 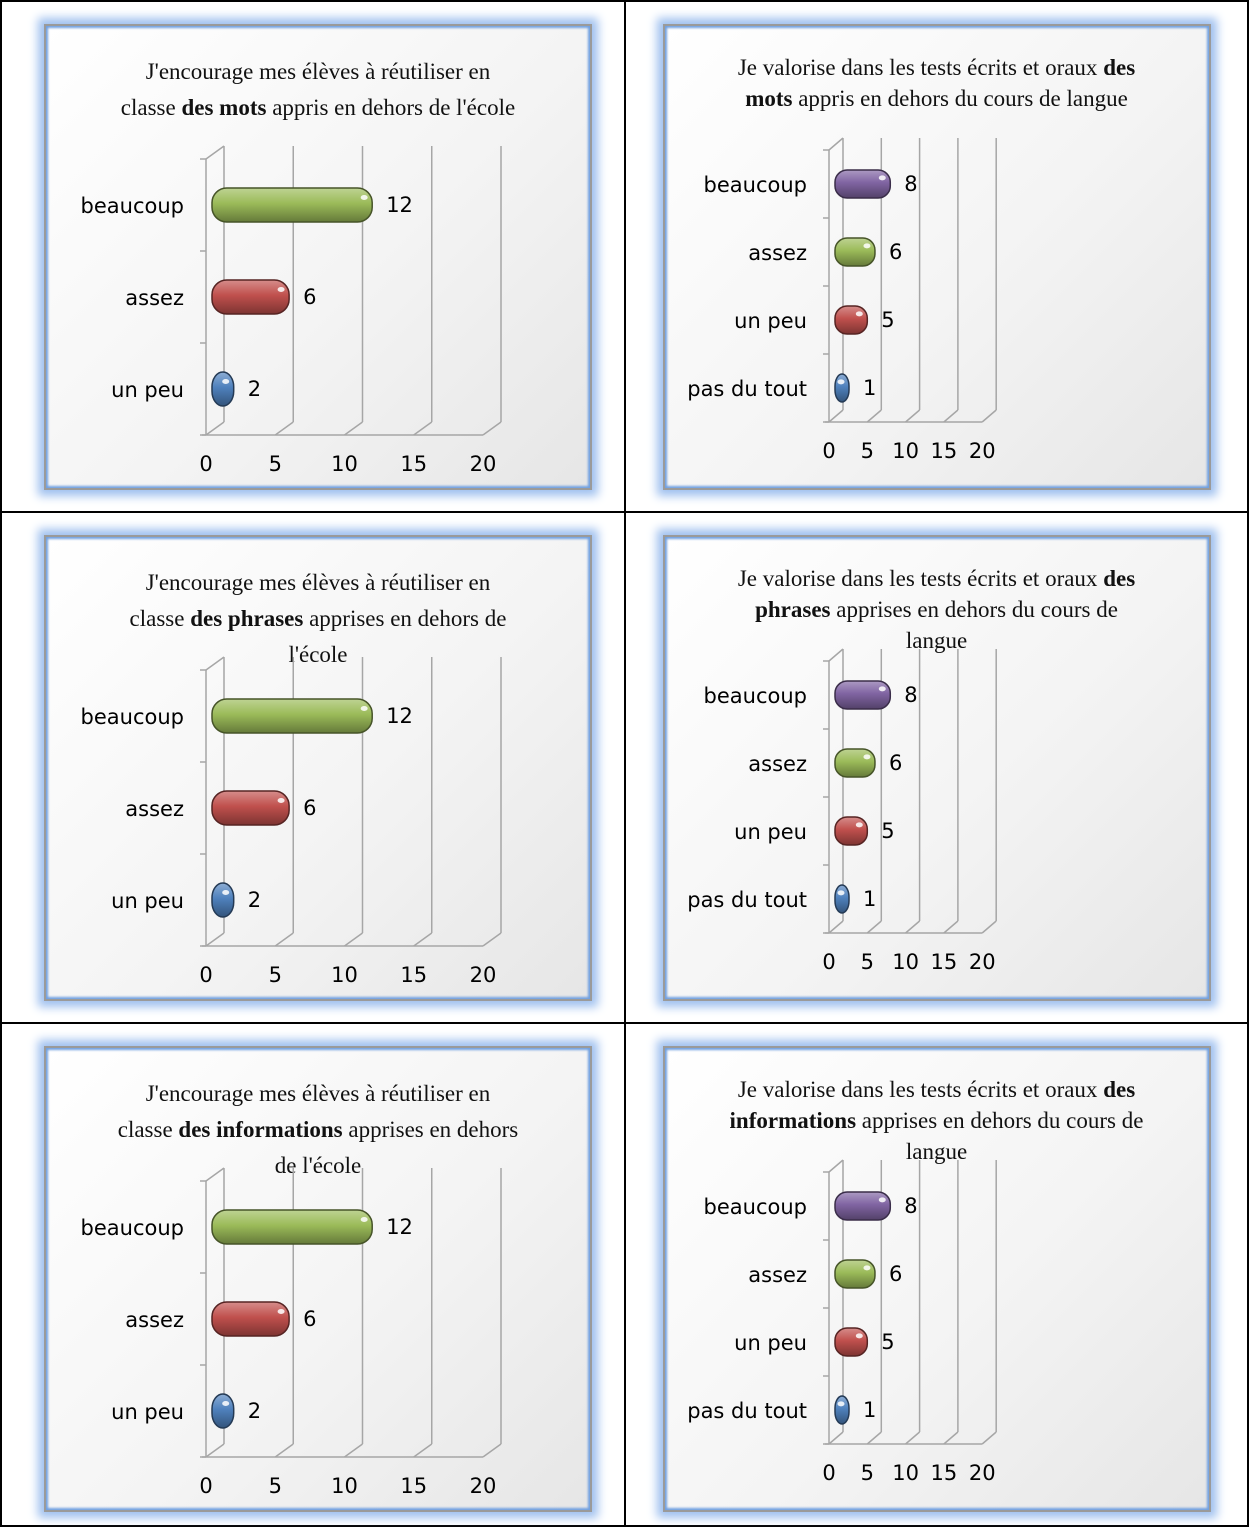 I want to click on category-label: pas du tout, so click(x=747, y=1411).